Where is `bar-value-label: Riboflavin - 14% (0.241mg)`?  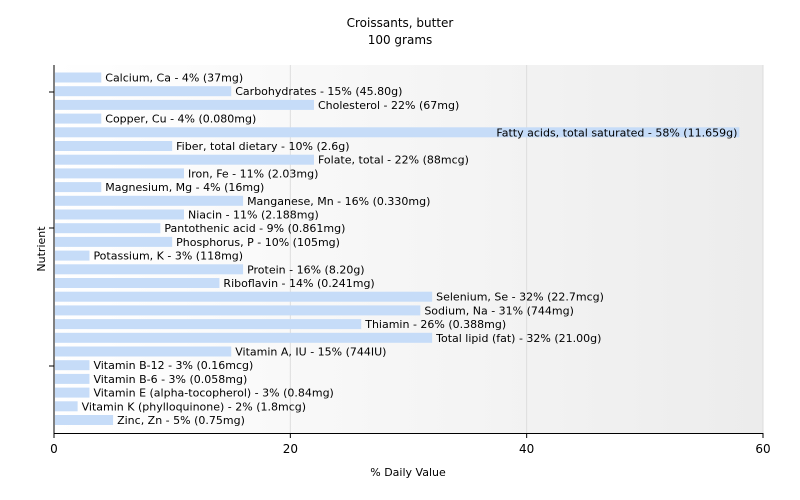
bar-value-label: Riboflavin - 14% (0.241mg) is located at coordinates (298, 283).